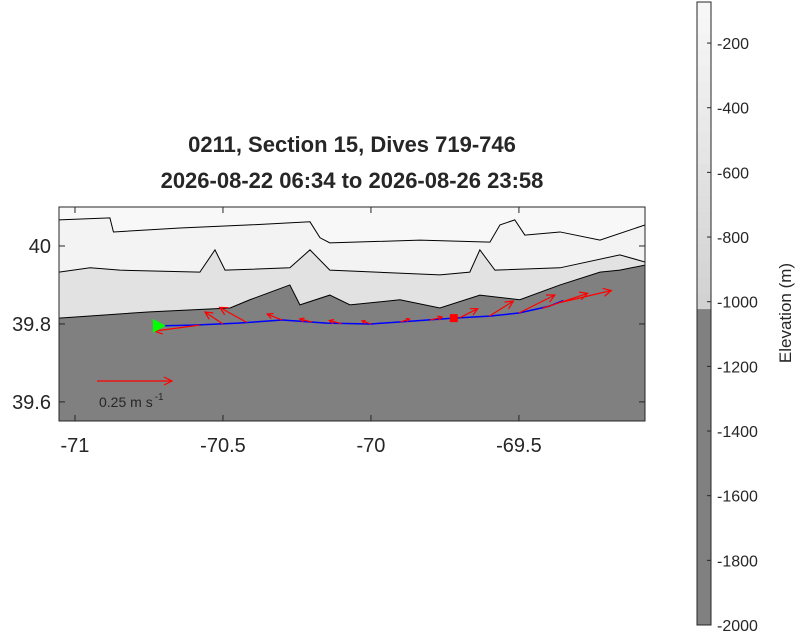  What do you see at coordinates (737, 561) in the screenshot?
I see `colorbar-tick-label: -1800` at bounding box center [737, 561].